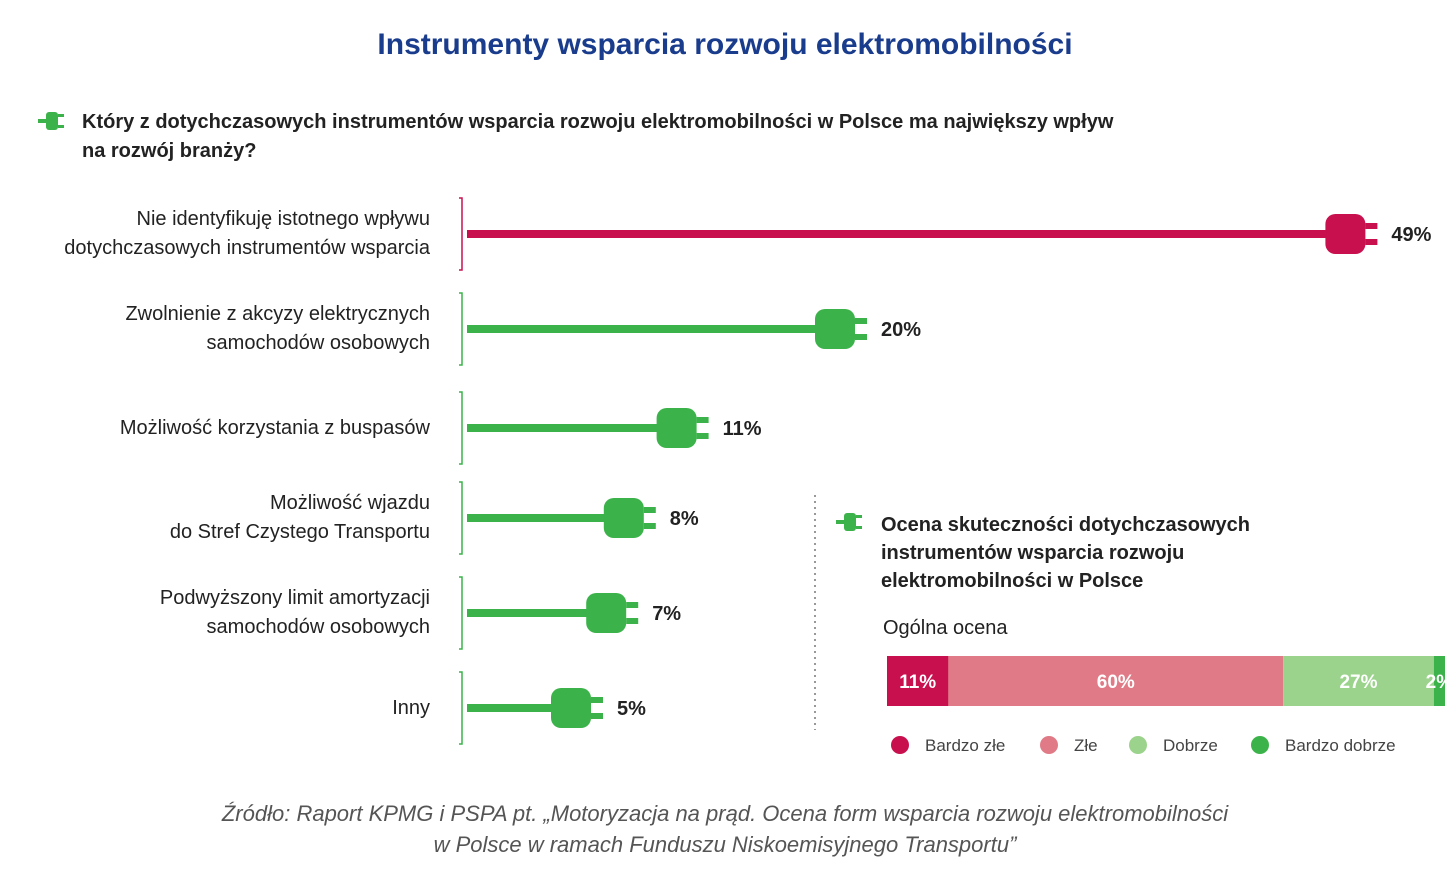 The image size is (1450, 884). What do you see at coordinates (51, 121) in the screenshot?
I see `question-icon` at bounding box center [51, 121].